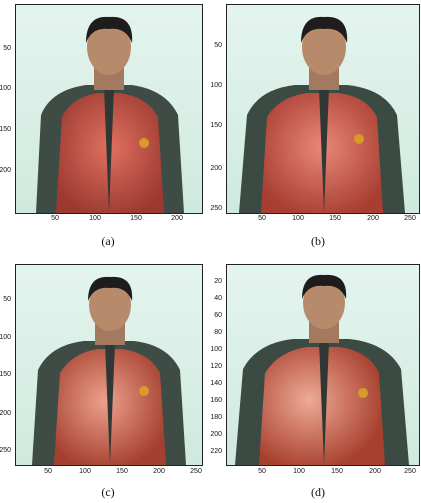 This screenshot has height=503, width=421. I want to click on y-tick-label: 140, so click(216, 383).